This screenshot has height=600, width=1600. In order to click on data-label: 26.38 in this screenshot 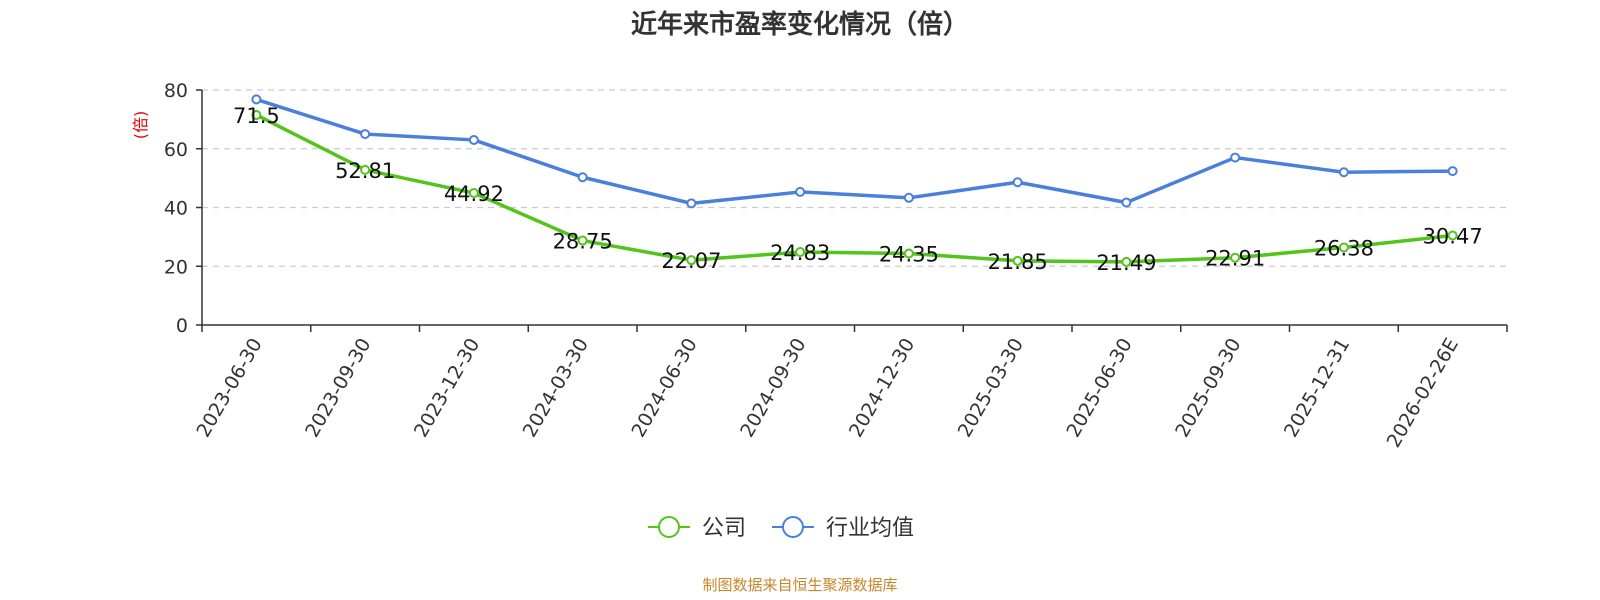, I will do `click(1344, 249)`.